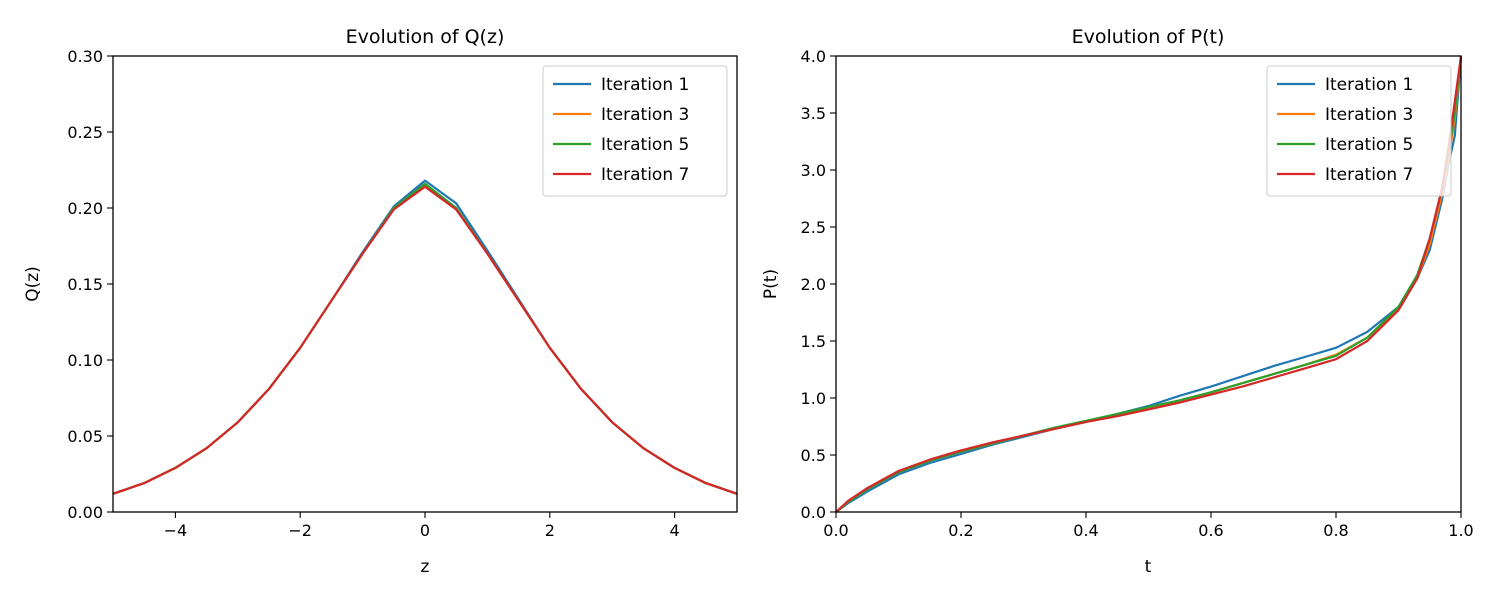 This screenshot has width=1500, height=600. What do you see at coordinates (1085, 530) in the screenshot?
I see `x-tick-label: 0.4` at bounding box center [1085, 530].